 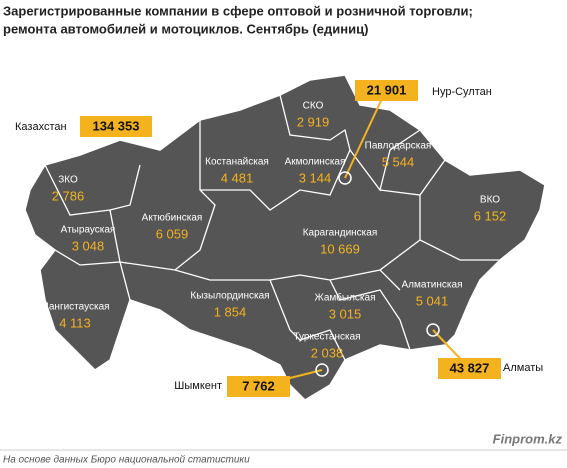 What do you see at coordinates (172, 233) in the screenshot?
I see `region-value: 6 059` at bounding box center [172, 233].